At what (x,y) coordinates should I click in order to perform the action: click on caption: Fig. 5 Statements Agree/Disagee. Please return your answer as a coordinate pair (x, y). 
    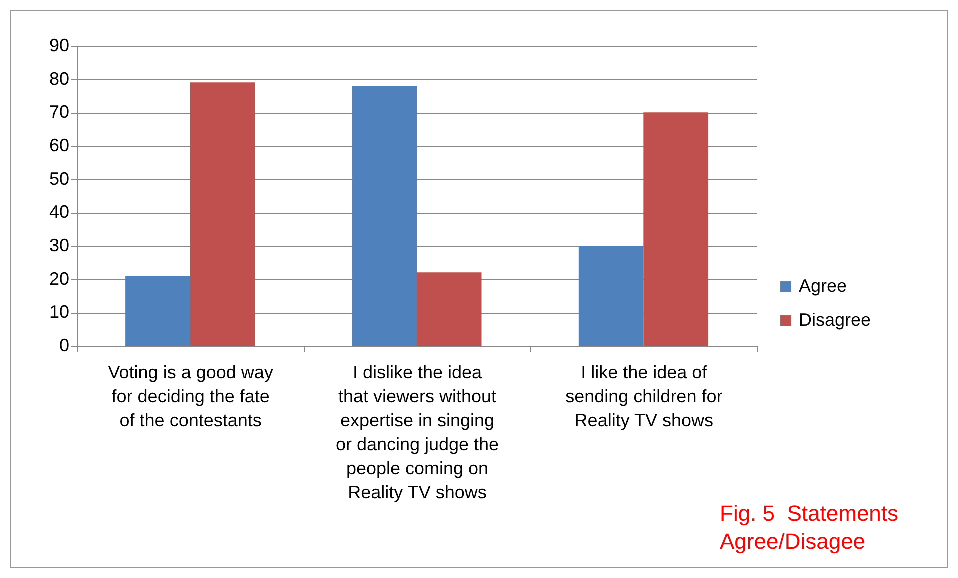
    Looking at the image, I should click on (810, 528).